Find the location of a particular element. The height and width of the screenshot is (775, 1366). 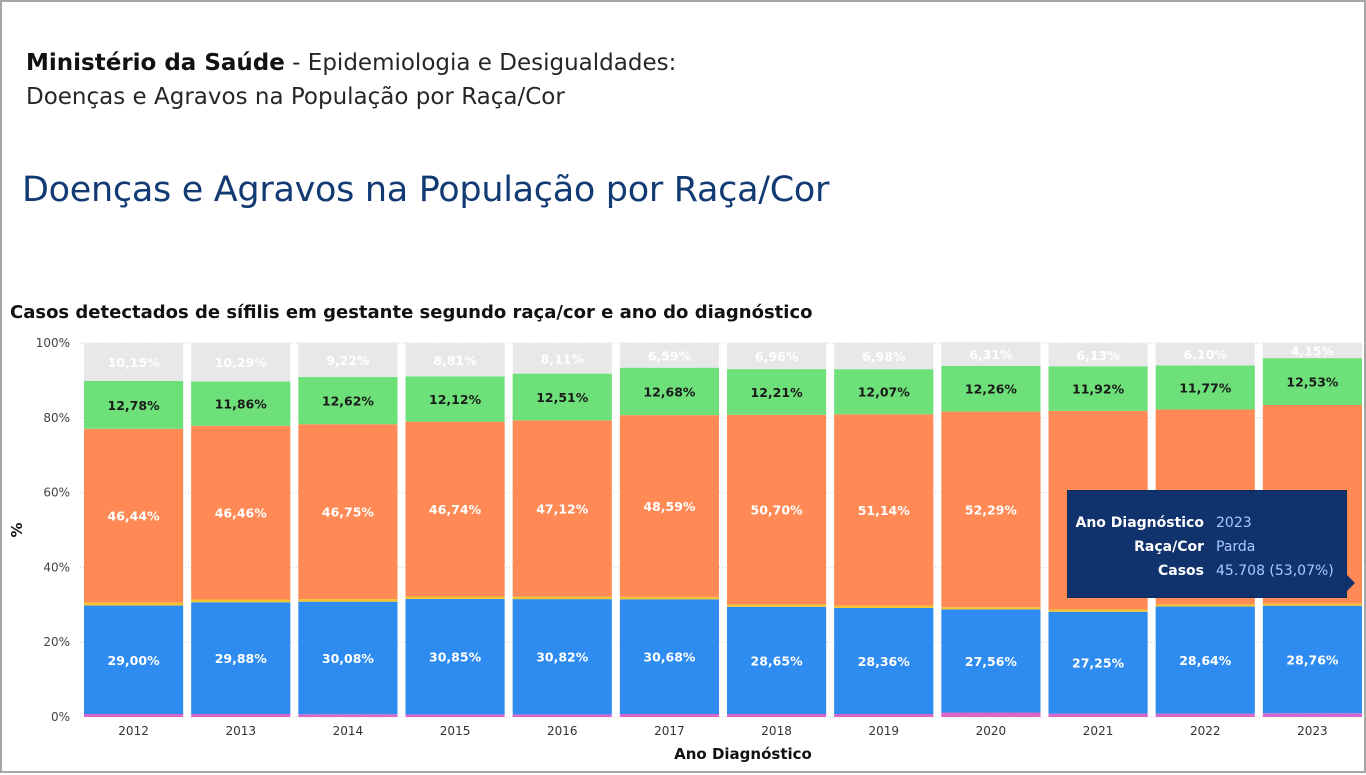

org-description: - Epidemiologia e Desigualdades: is located at coordinates (480, 63).